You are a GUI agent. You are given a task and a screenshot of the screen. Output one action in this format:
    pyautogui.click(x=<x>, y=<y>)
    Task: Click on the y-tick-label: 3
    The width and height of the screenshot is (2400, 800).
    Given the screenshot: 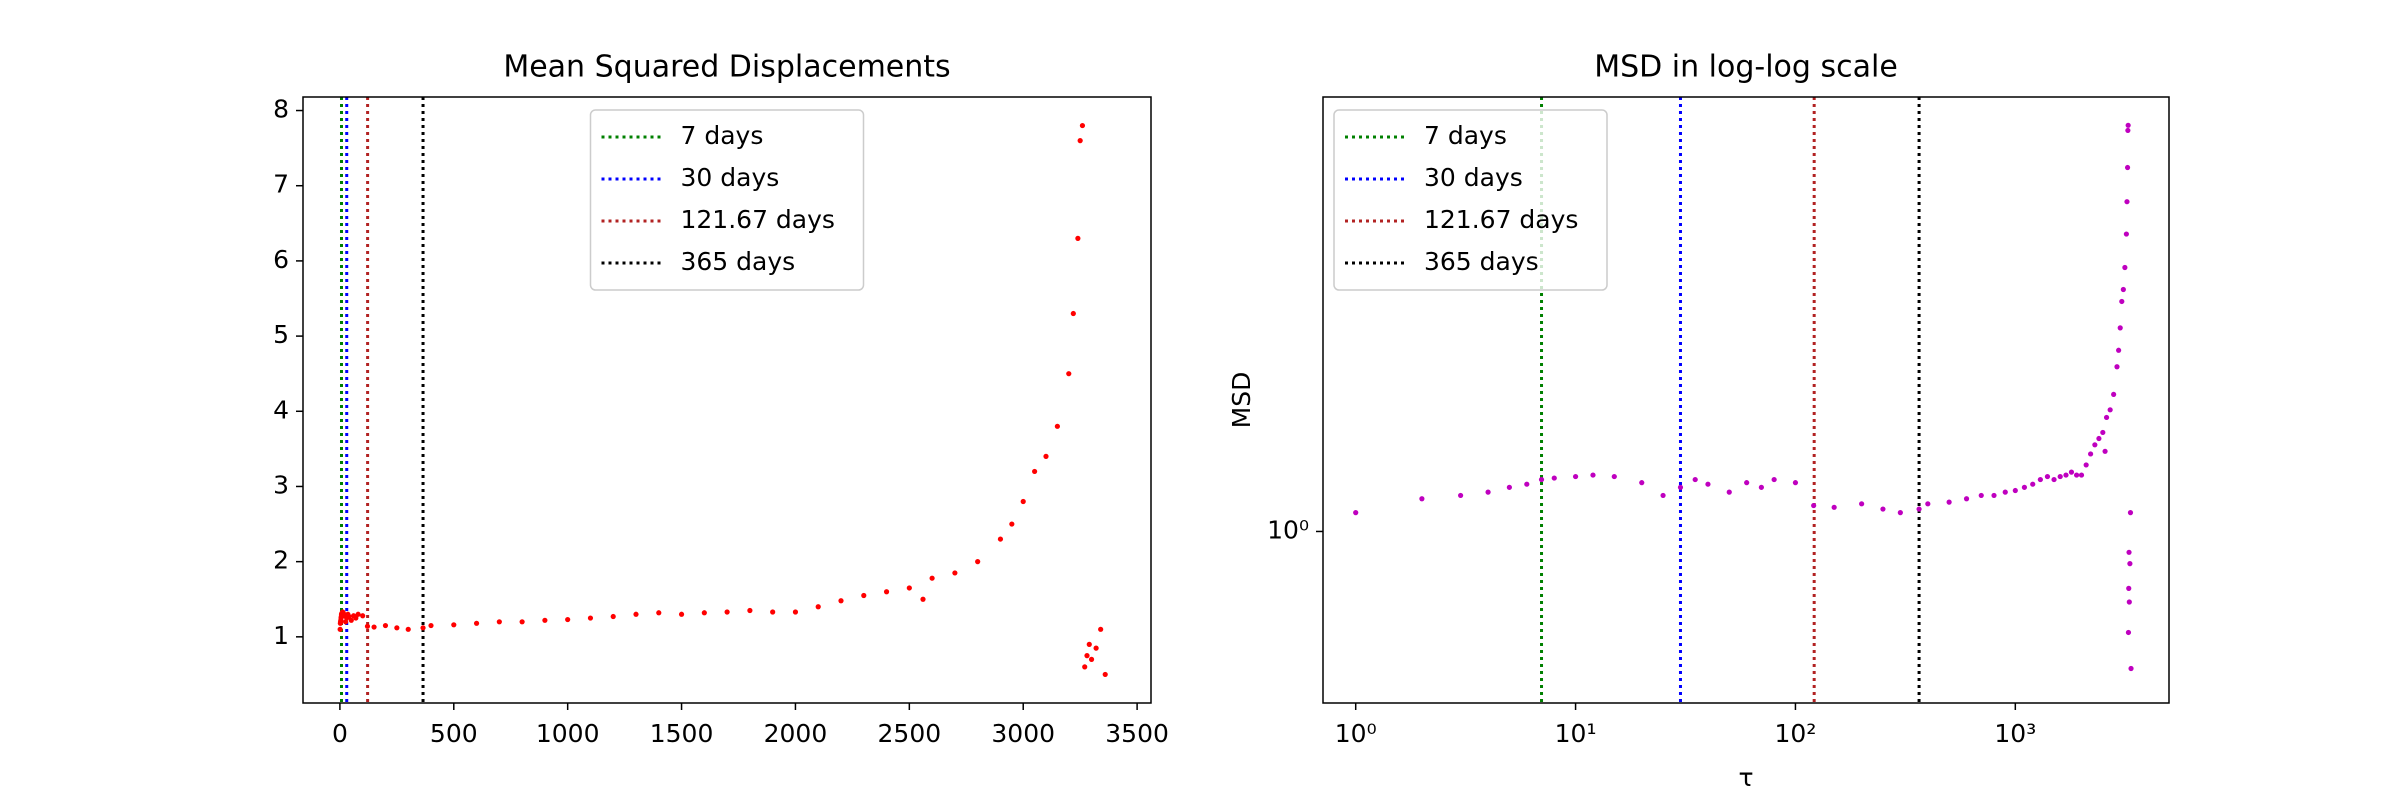 What is the action you would take?
    pyautogui.click(x=281, y=484)
    